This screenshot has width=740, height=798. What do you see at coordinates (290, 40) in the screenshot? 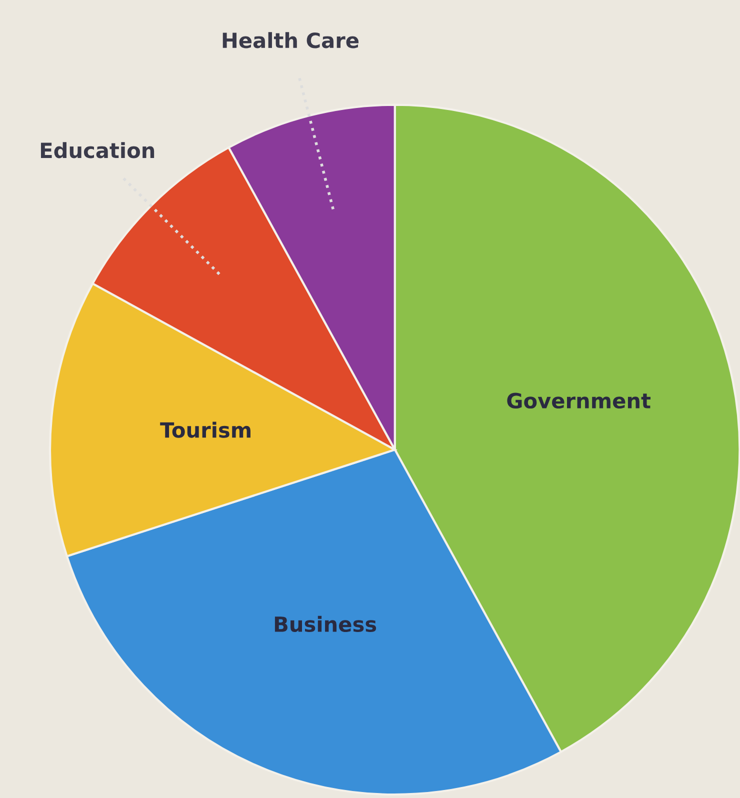
I see `slice-label: Health Care` at bounding box center [290, 40].